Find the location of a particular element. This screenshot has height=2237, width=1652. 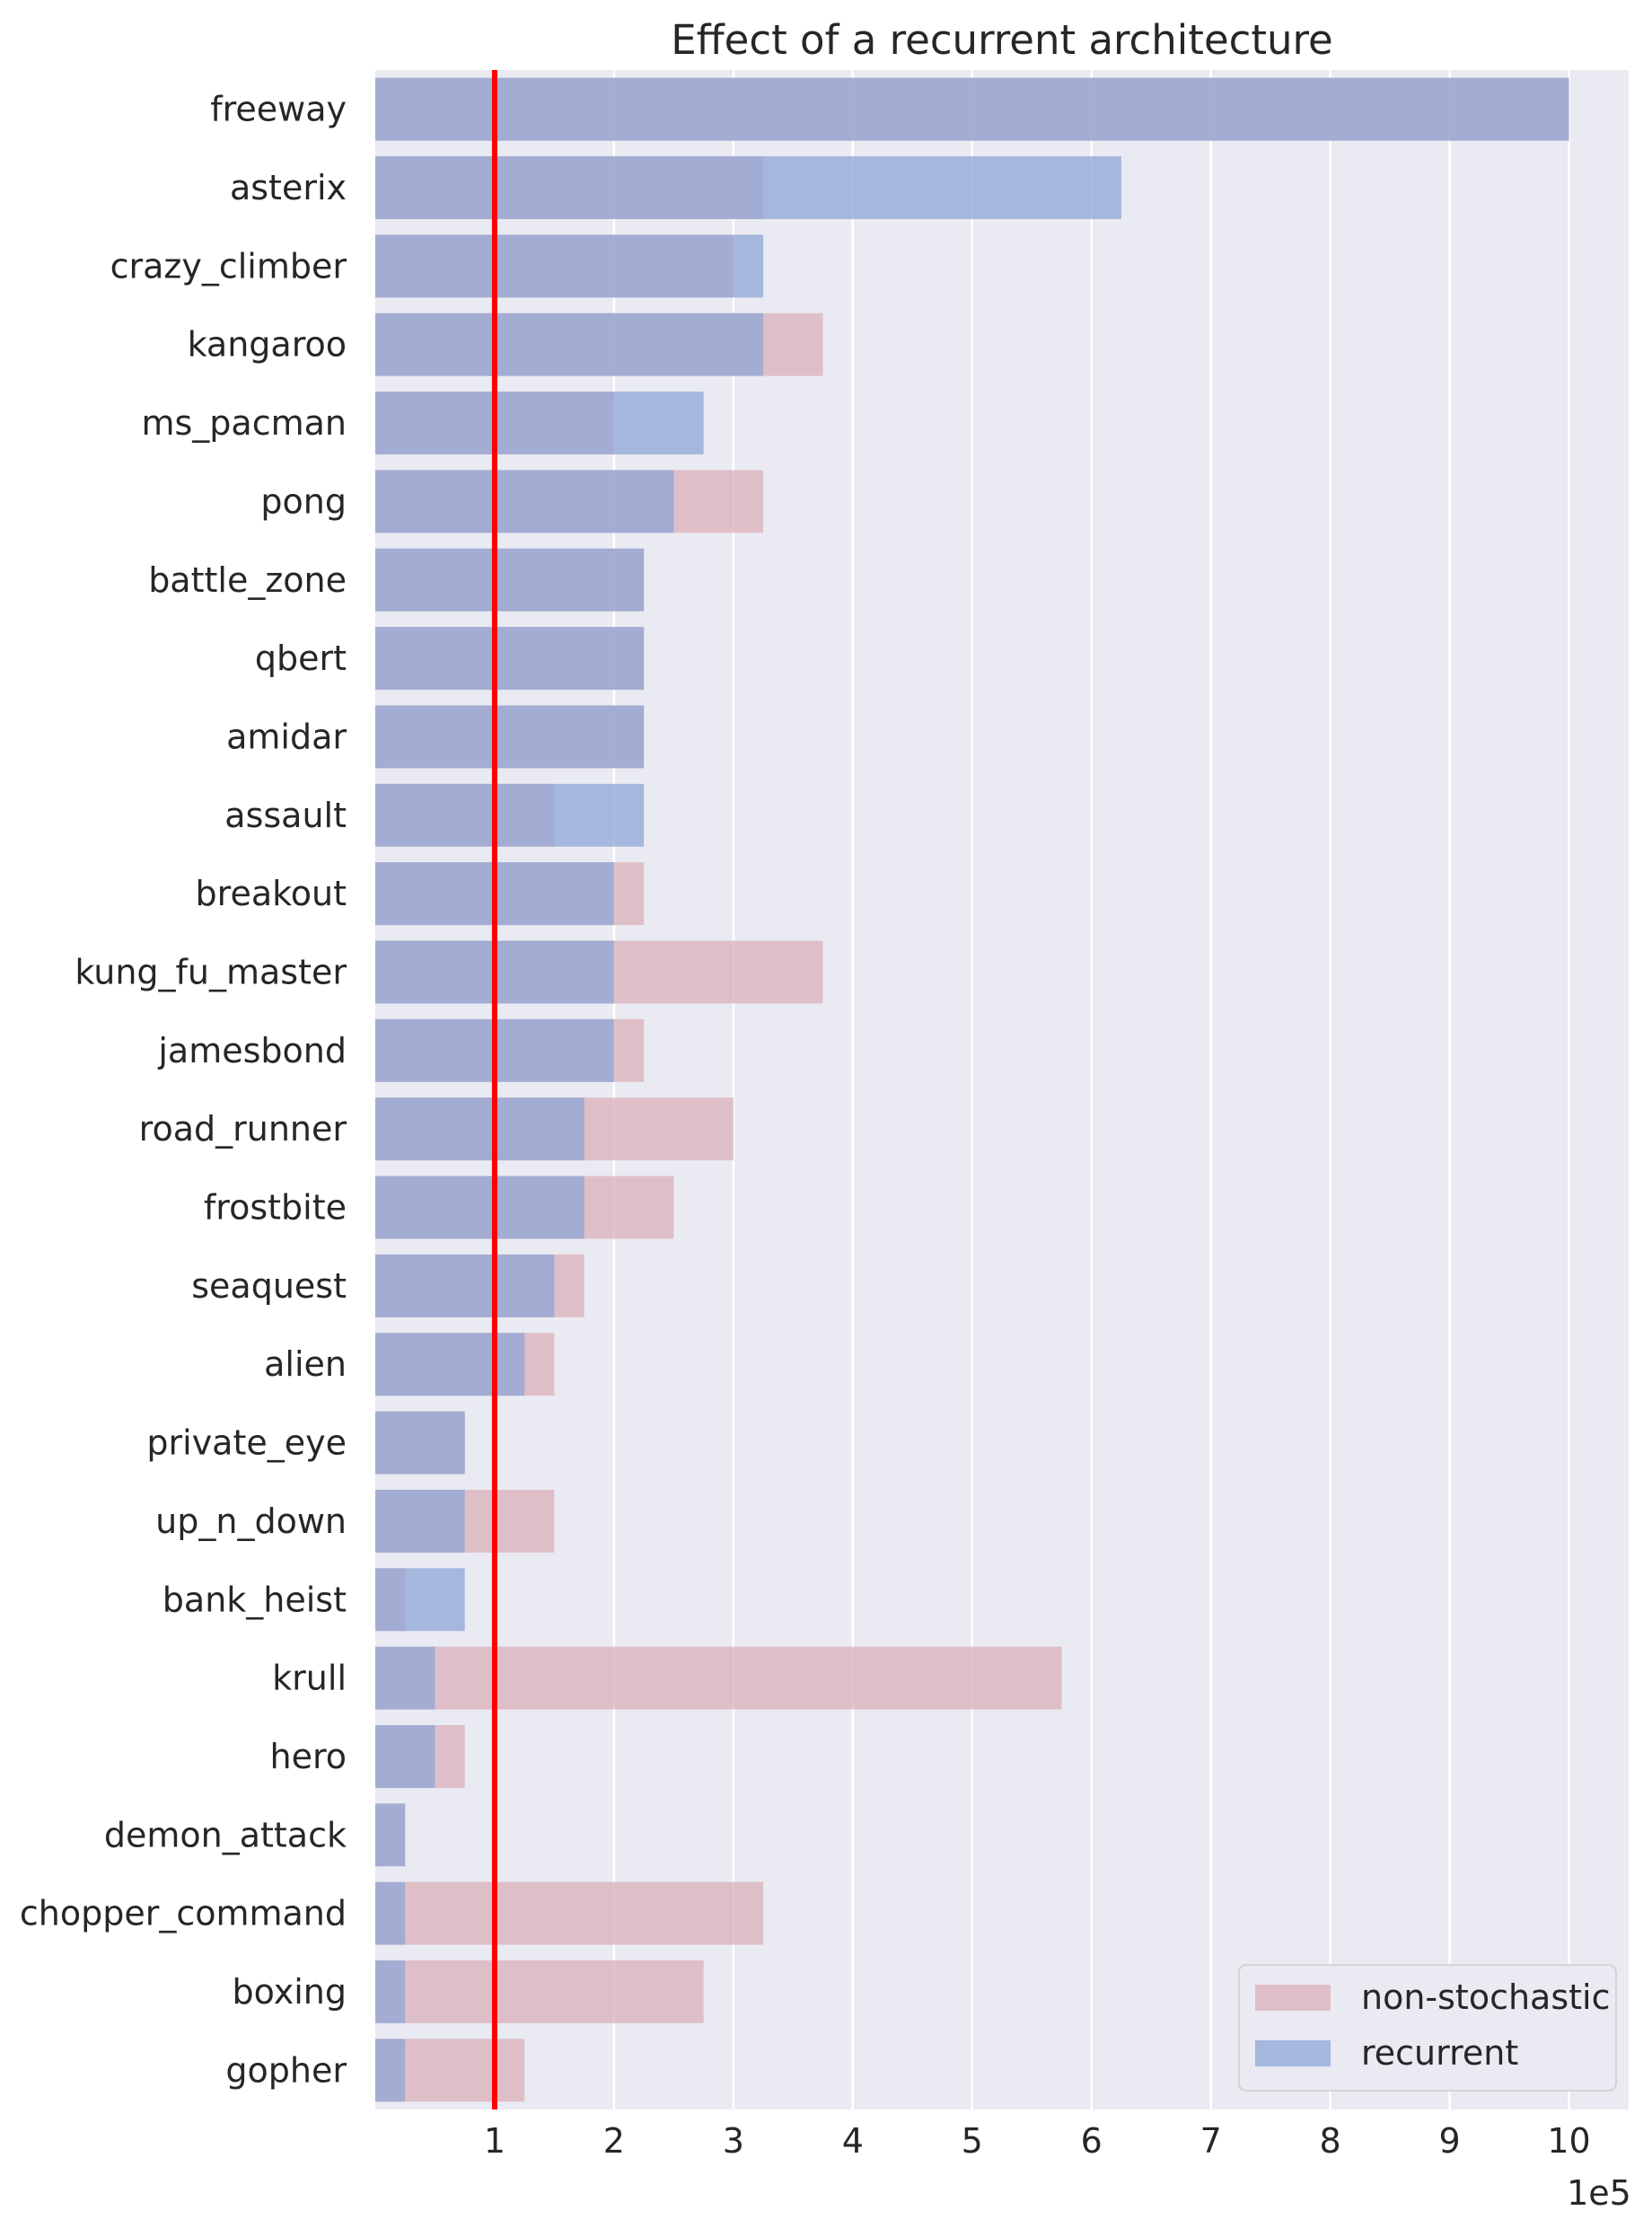

y-tick-label: crazy_climber is located at coordinates (229, 266).